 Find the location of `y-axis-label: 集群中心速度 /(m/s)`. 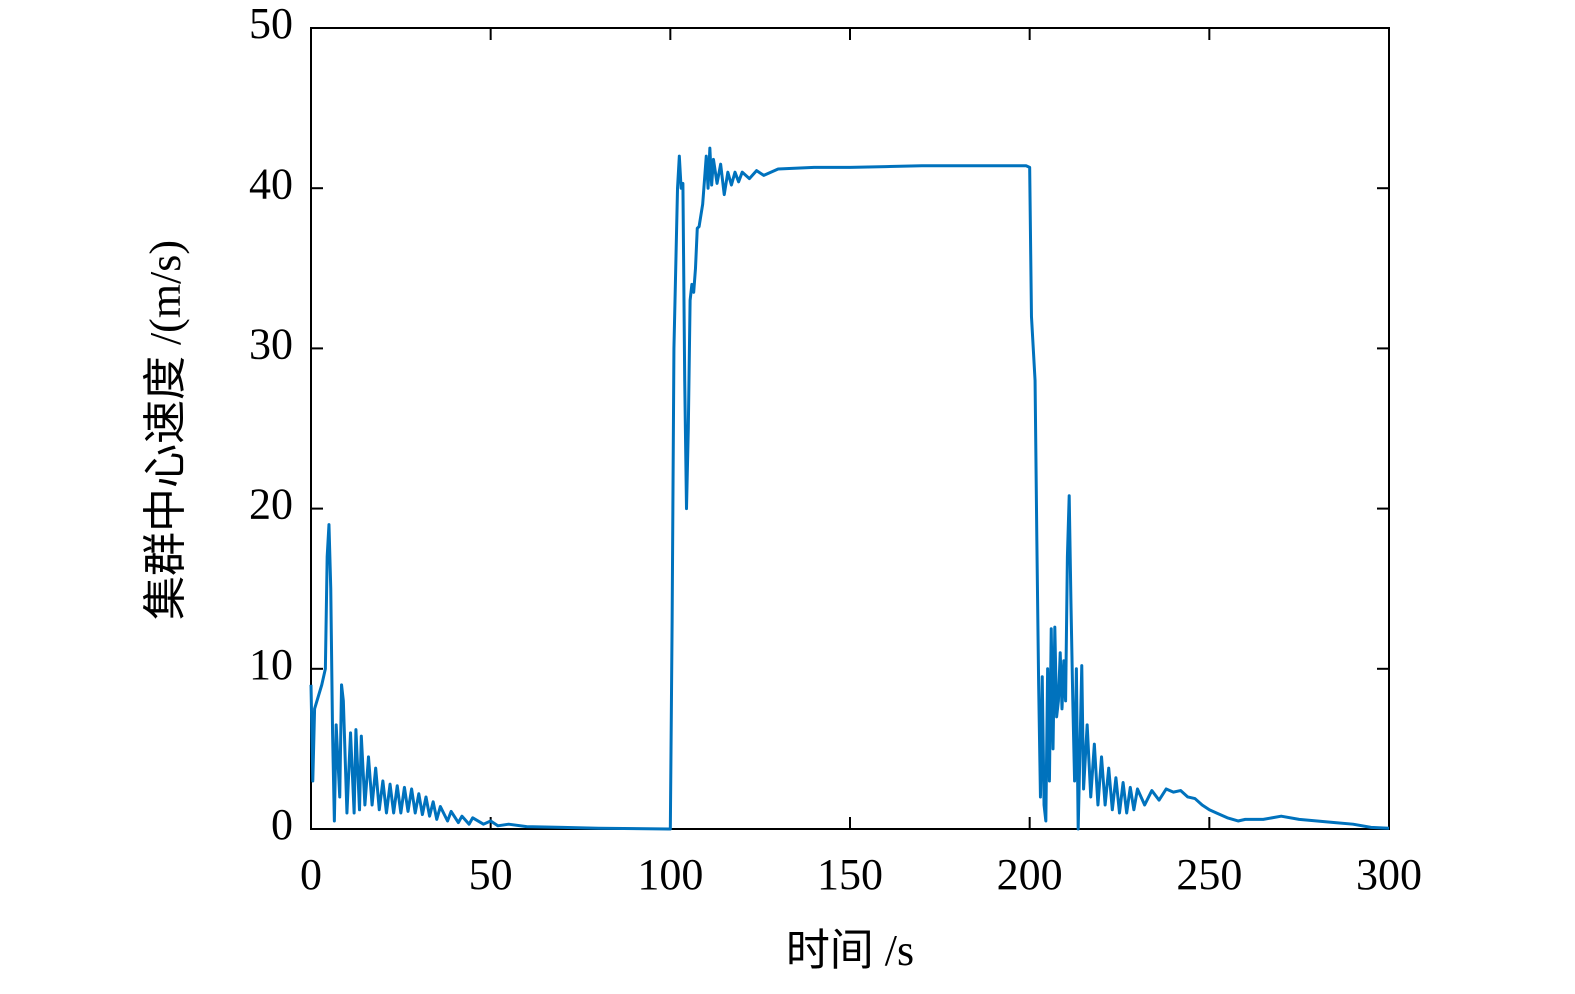

y-axis-label: 集群中心速度 /(m/s) is located at coordinates (165, 430).